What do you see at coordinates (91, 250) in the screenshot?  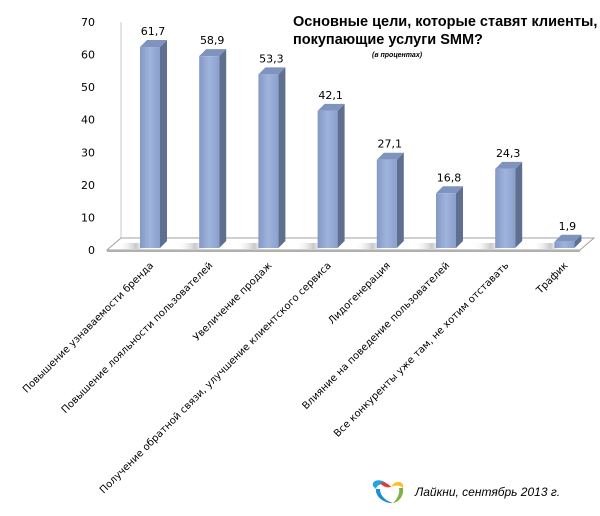 I see `y-tick-label: 0` at bounding box center [91, 250].